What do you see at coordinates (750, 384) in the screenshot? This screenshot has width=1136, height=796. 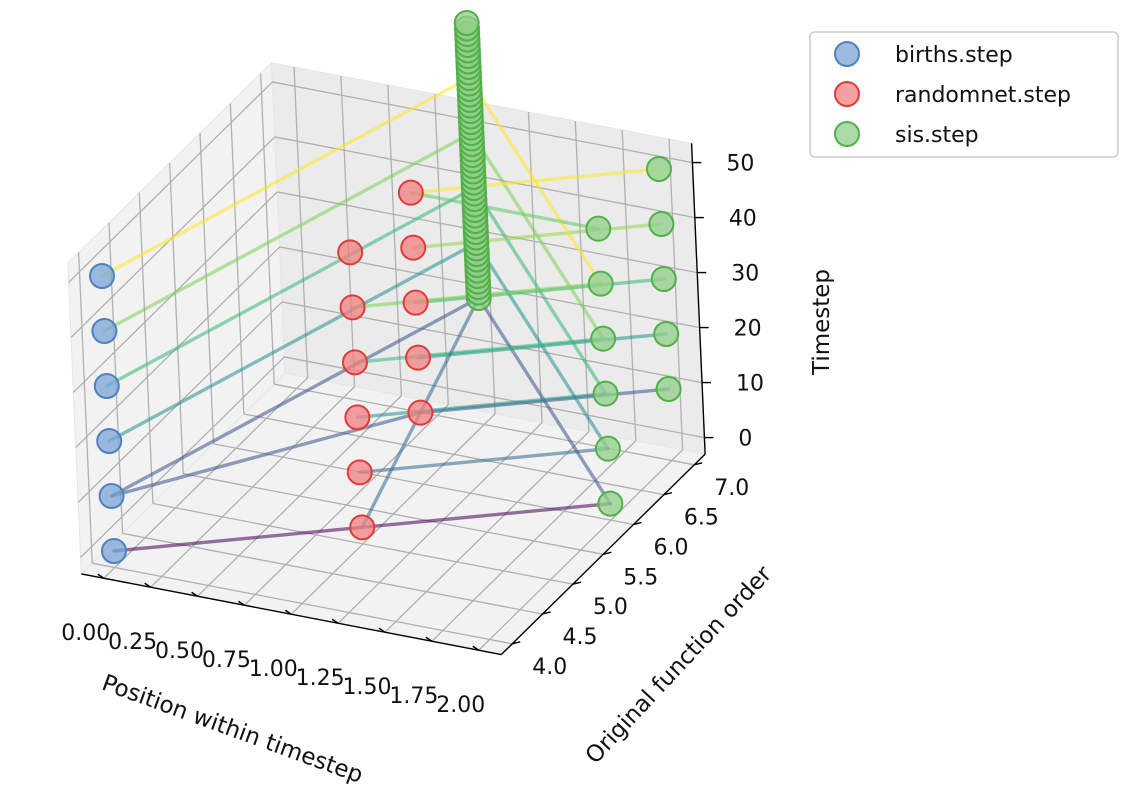 I see `z-tick-label: 10` at bounding box center [750, 384].